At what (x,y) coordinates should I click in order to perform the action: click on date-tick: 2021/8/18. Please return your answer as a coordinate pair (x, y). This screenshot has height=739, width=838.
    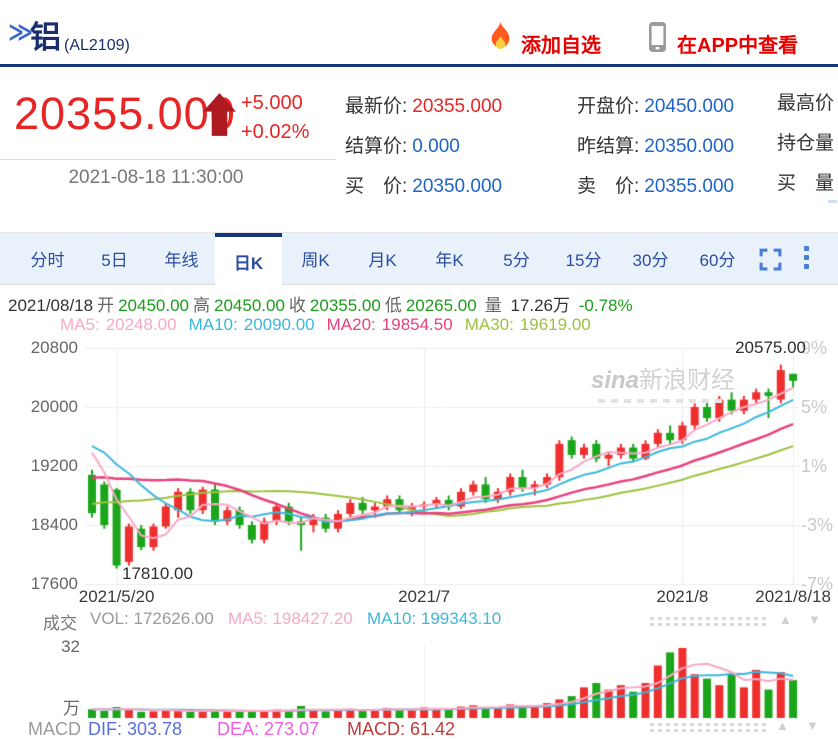
    Looking at the image, I should click on (793, 596).